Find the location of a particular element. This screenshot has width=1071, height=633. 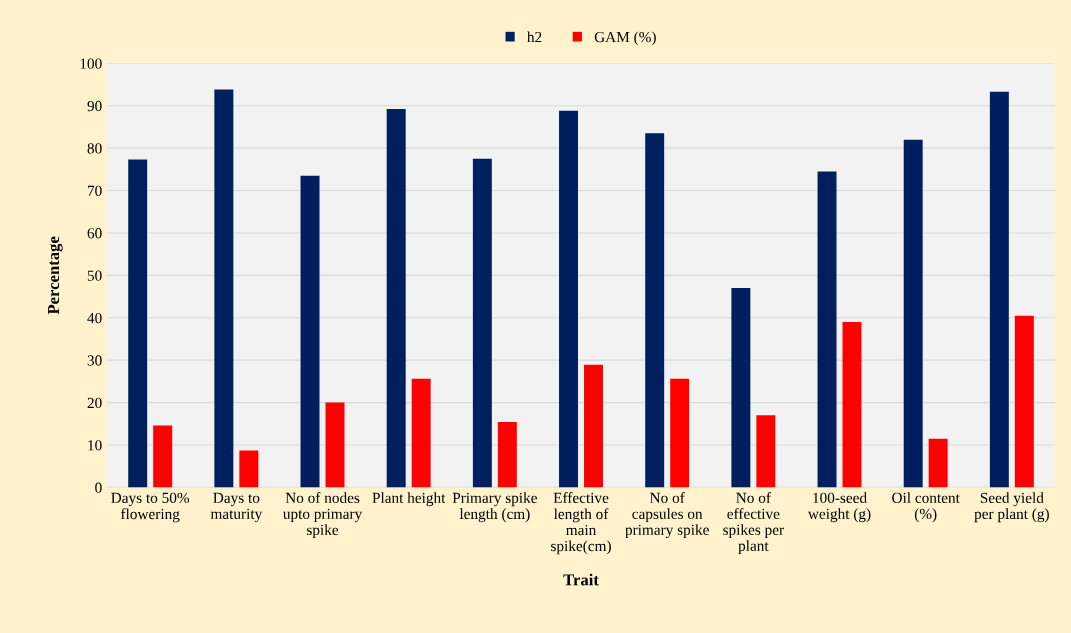

legend-label: h2 is located at coordinates (534, 37).